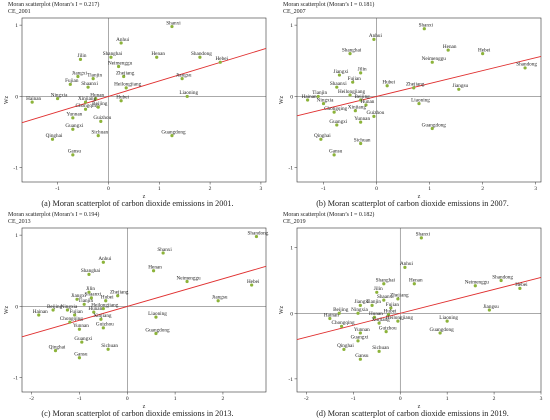  Describe the element at coordinates (393, 305) in the screenshot. I see `point-label: Fujian` at that location.